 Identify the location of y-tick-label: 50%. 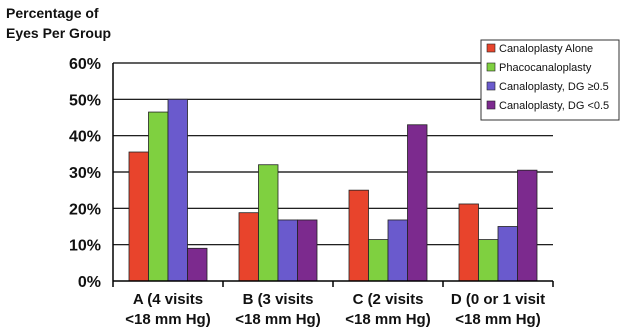
(85, 100).